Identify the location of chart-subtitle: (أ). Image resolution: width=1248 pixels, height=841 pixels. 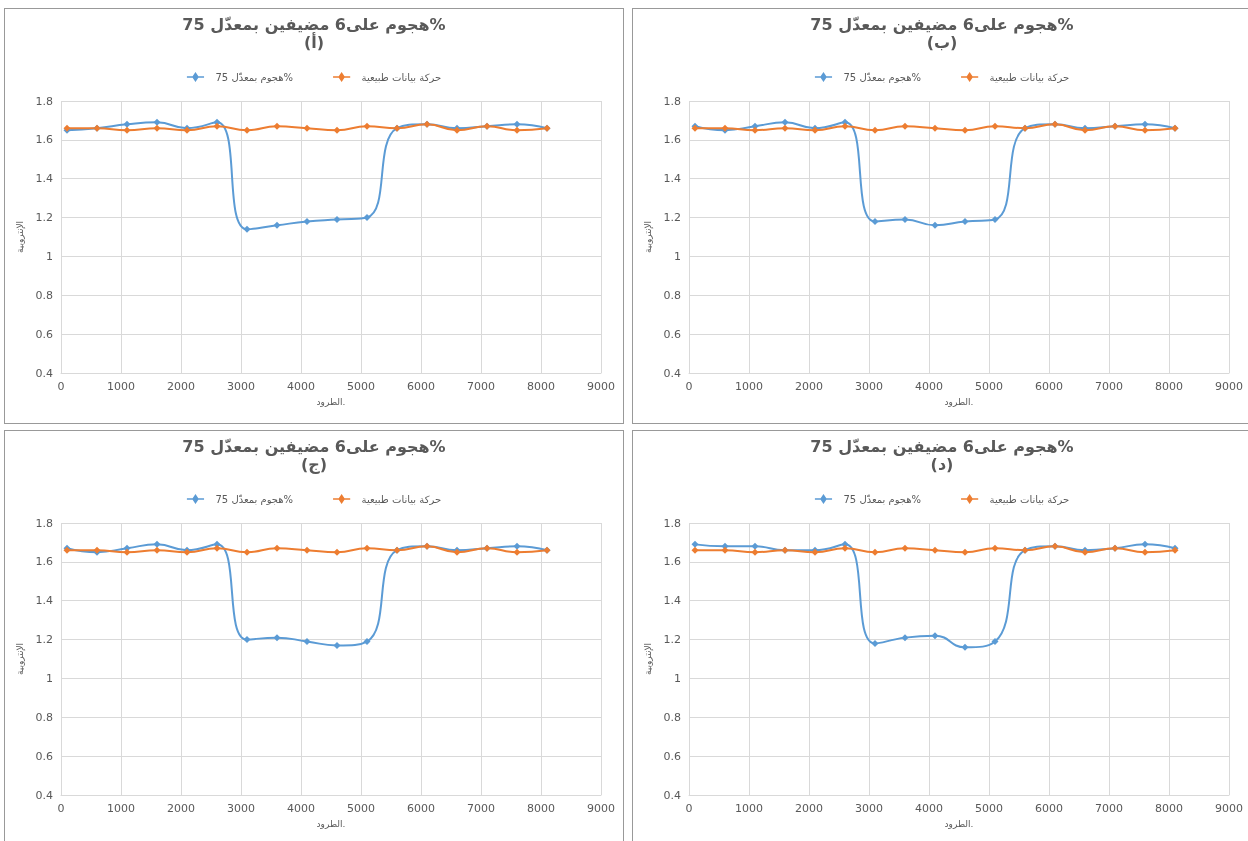
(314, 41).